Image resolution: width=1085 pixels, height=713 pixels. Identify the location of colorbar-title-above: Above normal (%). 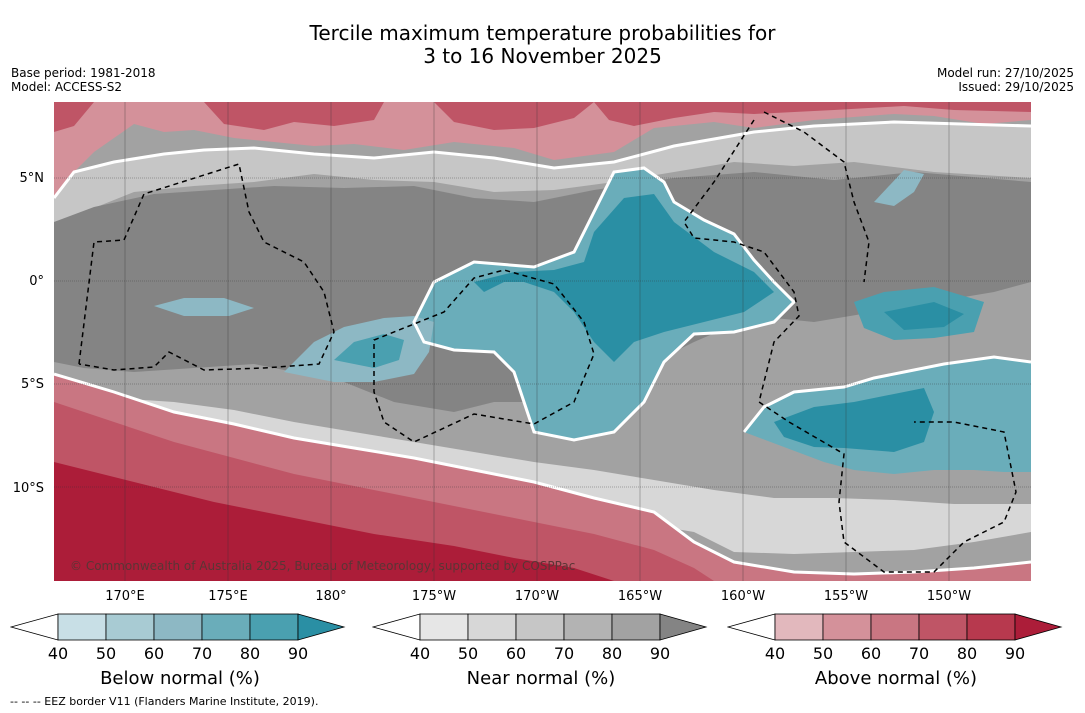
(896, 678).